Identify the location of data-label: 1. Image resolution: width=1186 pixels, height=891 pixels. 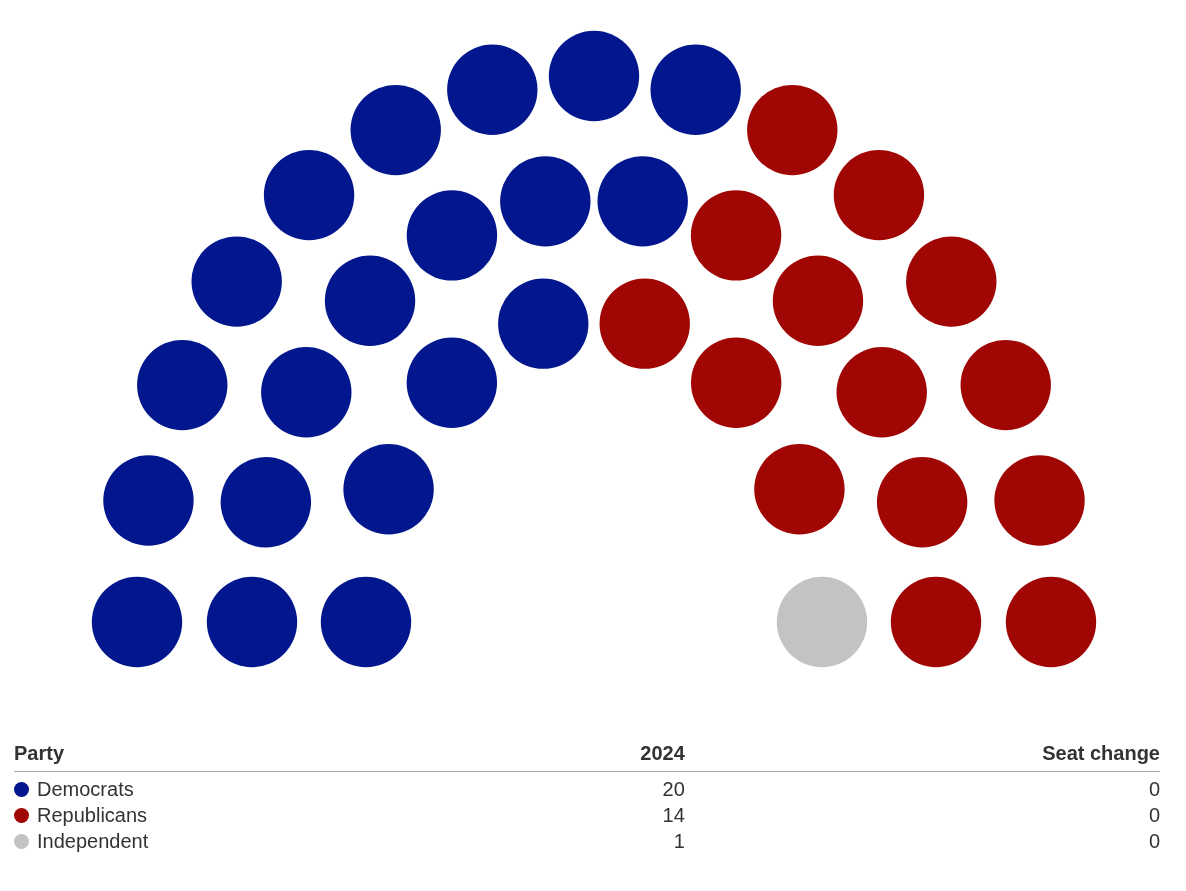
(679, 841).